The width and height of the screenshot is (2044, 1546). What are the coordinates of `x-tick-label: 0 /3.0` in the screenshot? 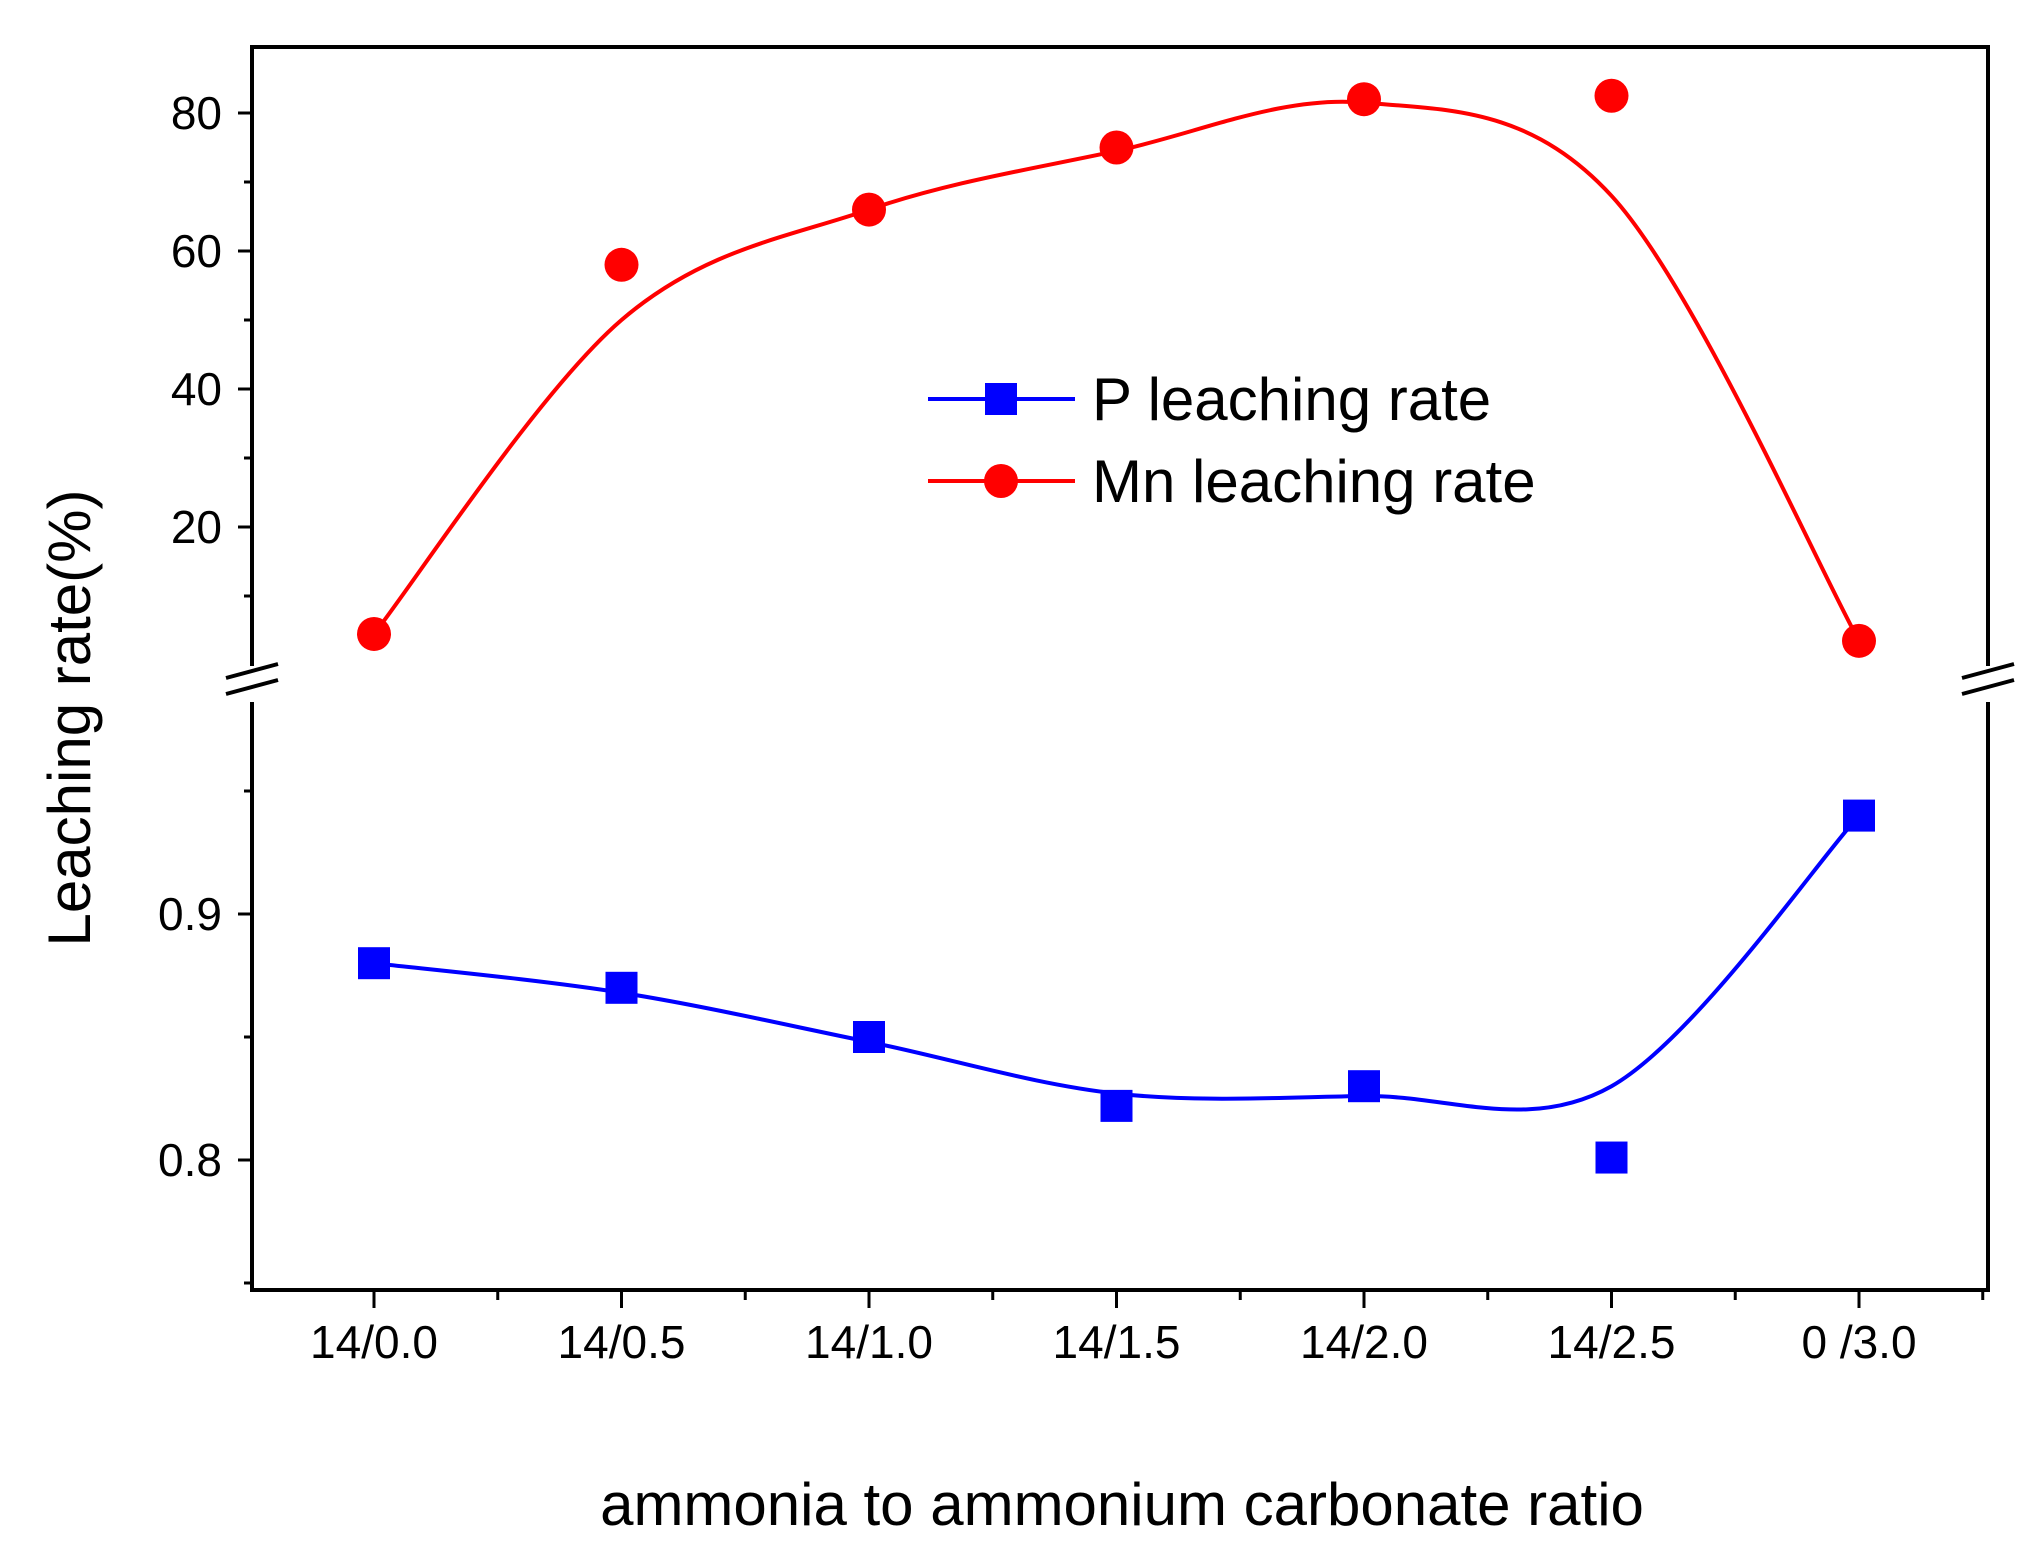 It's located at (1858, 1342).